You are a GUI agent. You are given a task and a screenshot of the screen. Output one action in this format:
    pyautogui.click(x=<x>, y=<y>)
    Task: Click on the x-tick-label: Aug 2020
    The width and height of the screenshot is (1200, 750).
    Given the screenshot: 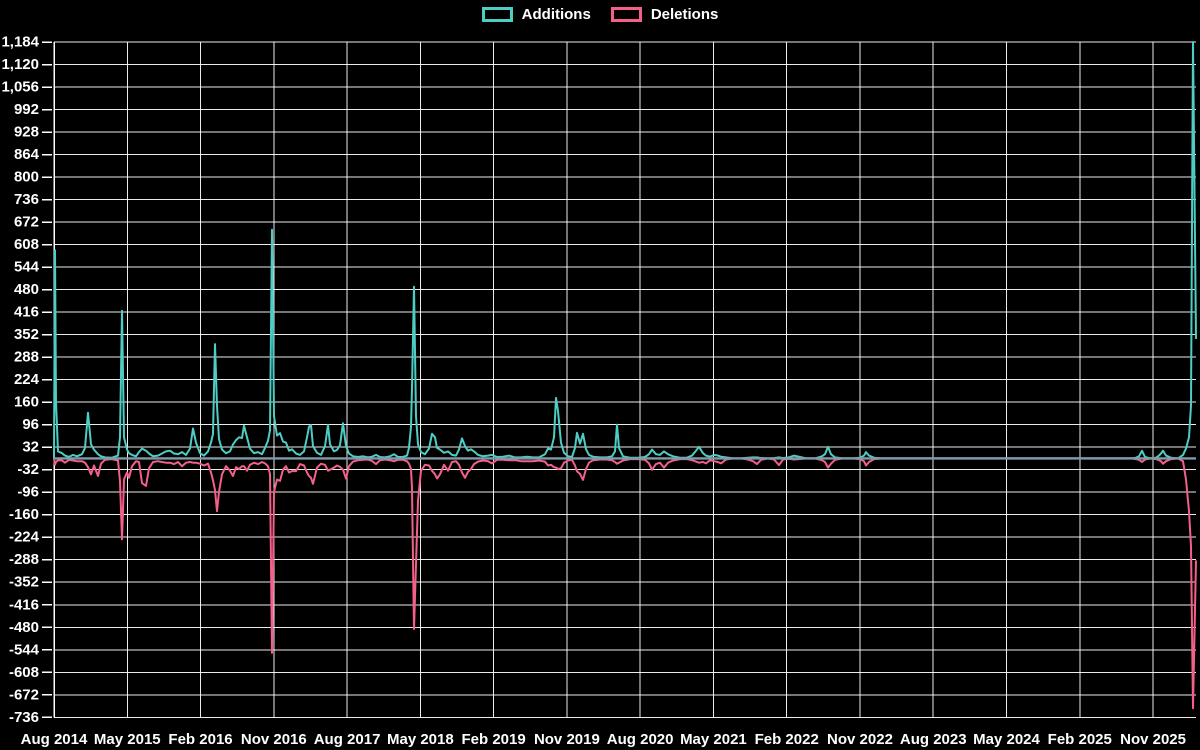 What is the action you would take?
    pyautogui.click(x=640, y=739)
    